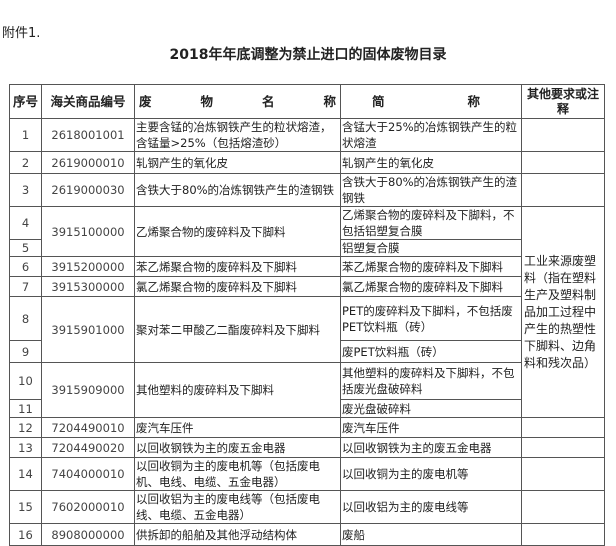  I want to click on header-row: 序号 海关商品编号 废物名称 简称 其他要求或注释, so click(307, 101).